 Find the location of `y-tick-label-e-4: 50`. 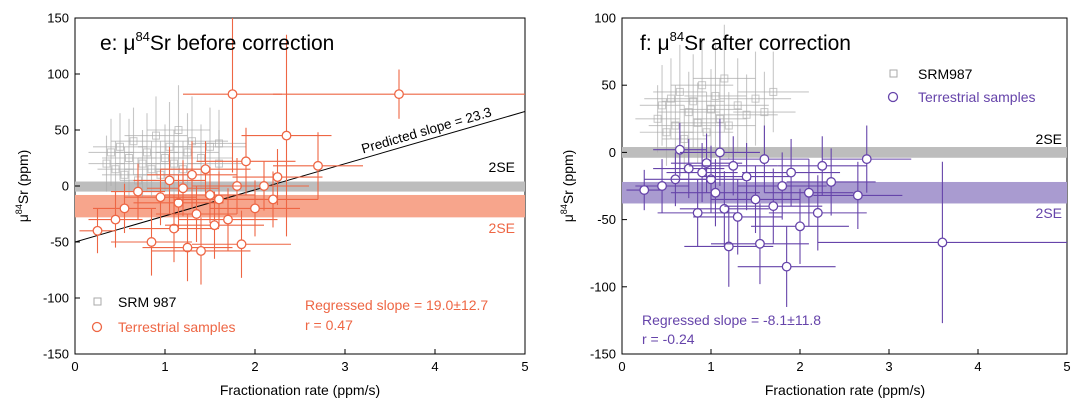

y-tick-label-e-4: 50 is located at coordinates (62, 130).